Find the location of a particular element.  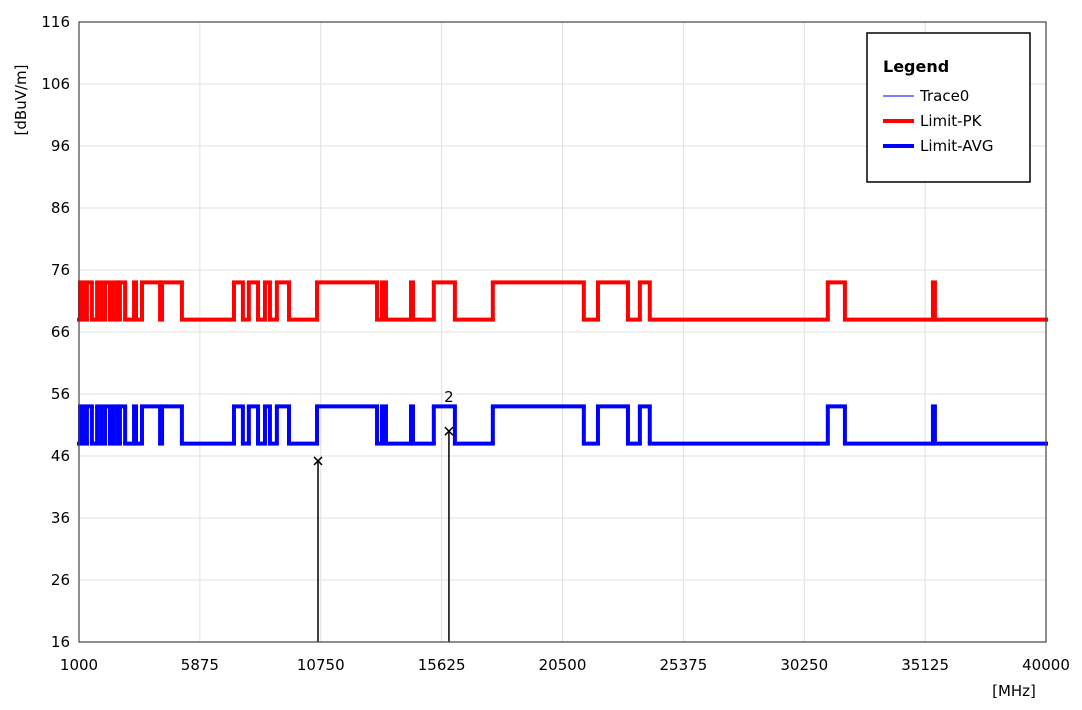

legend-title: Legend is located at coordinates (916, 66).